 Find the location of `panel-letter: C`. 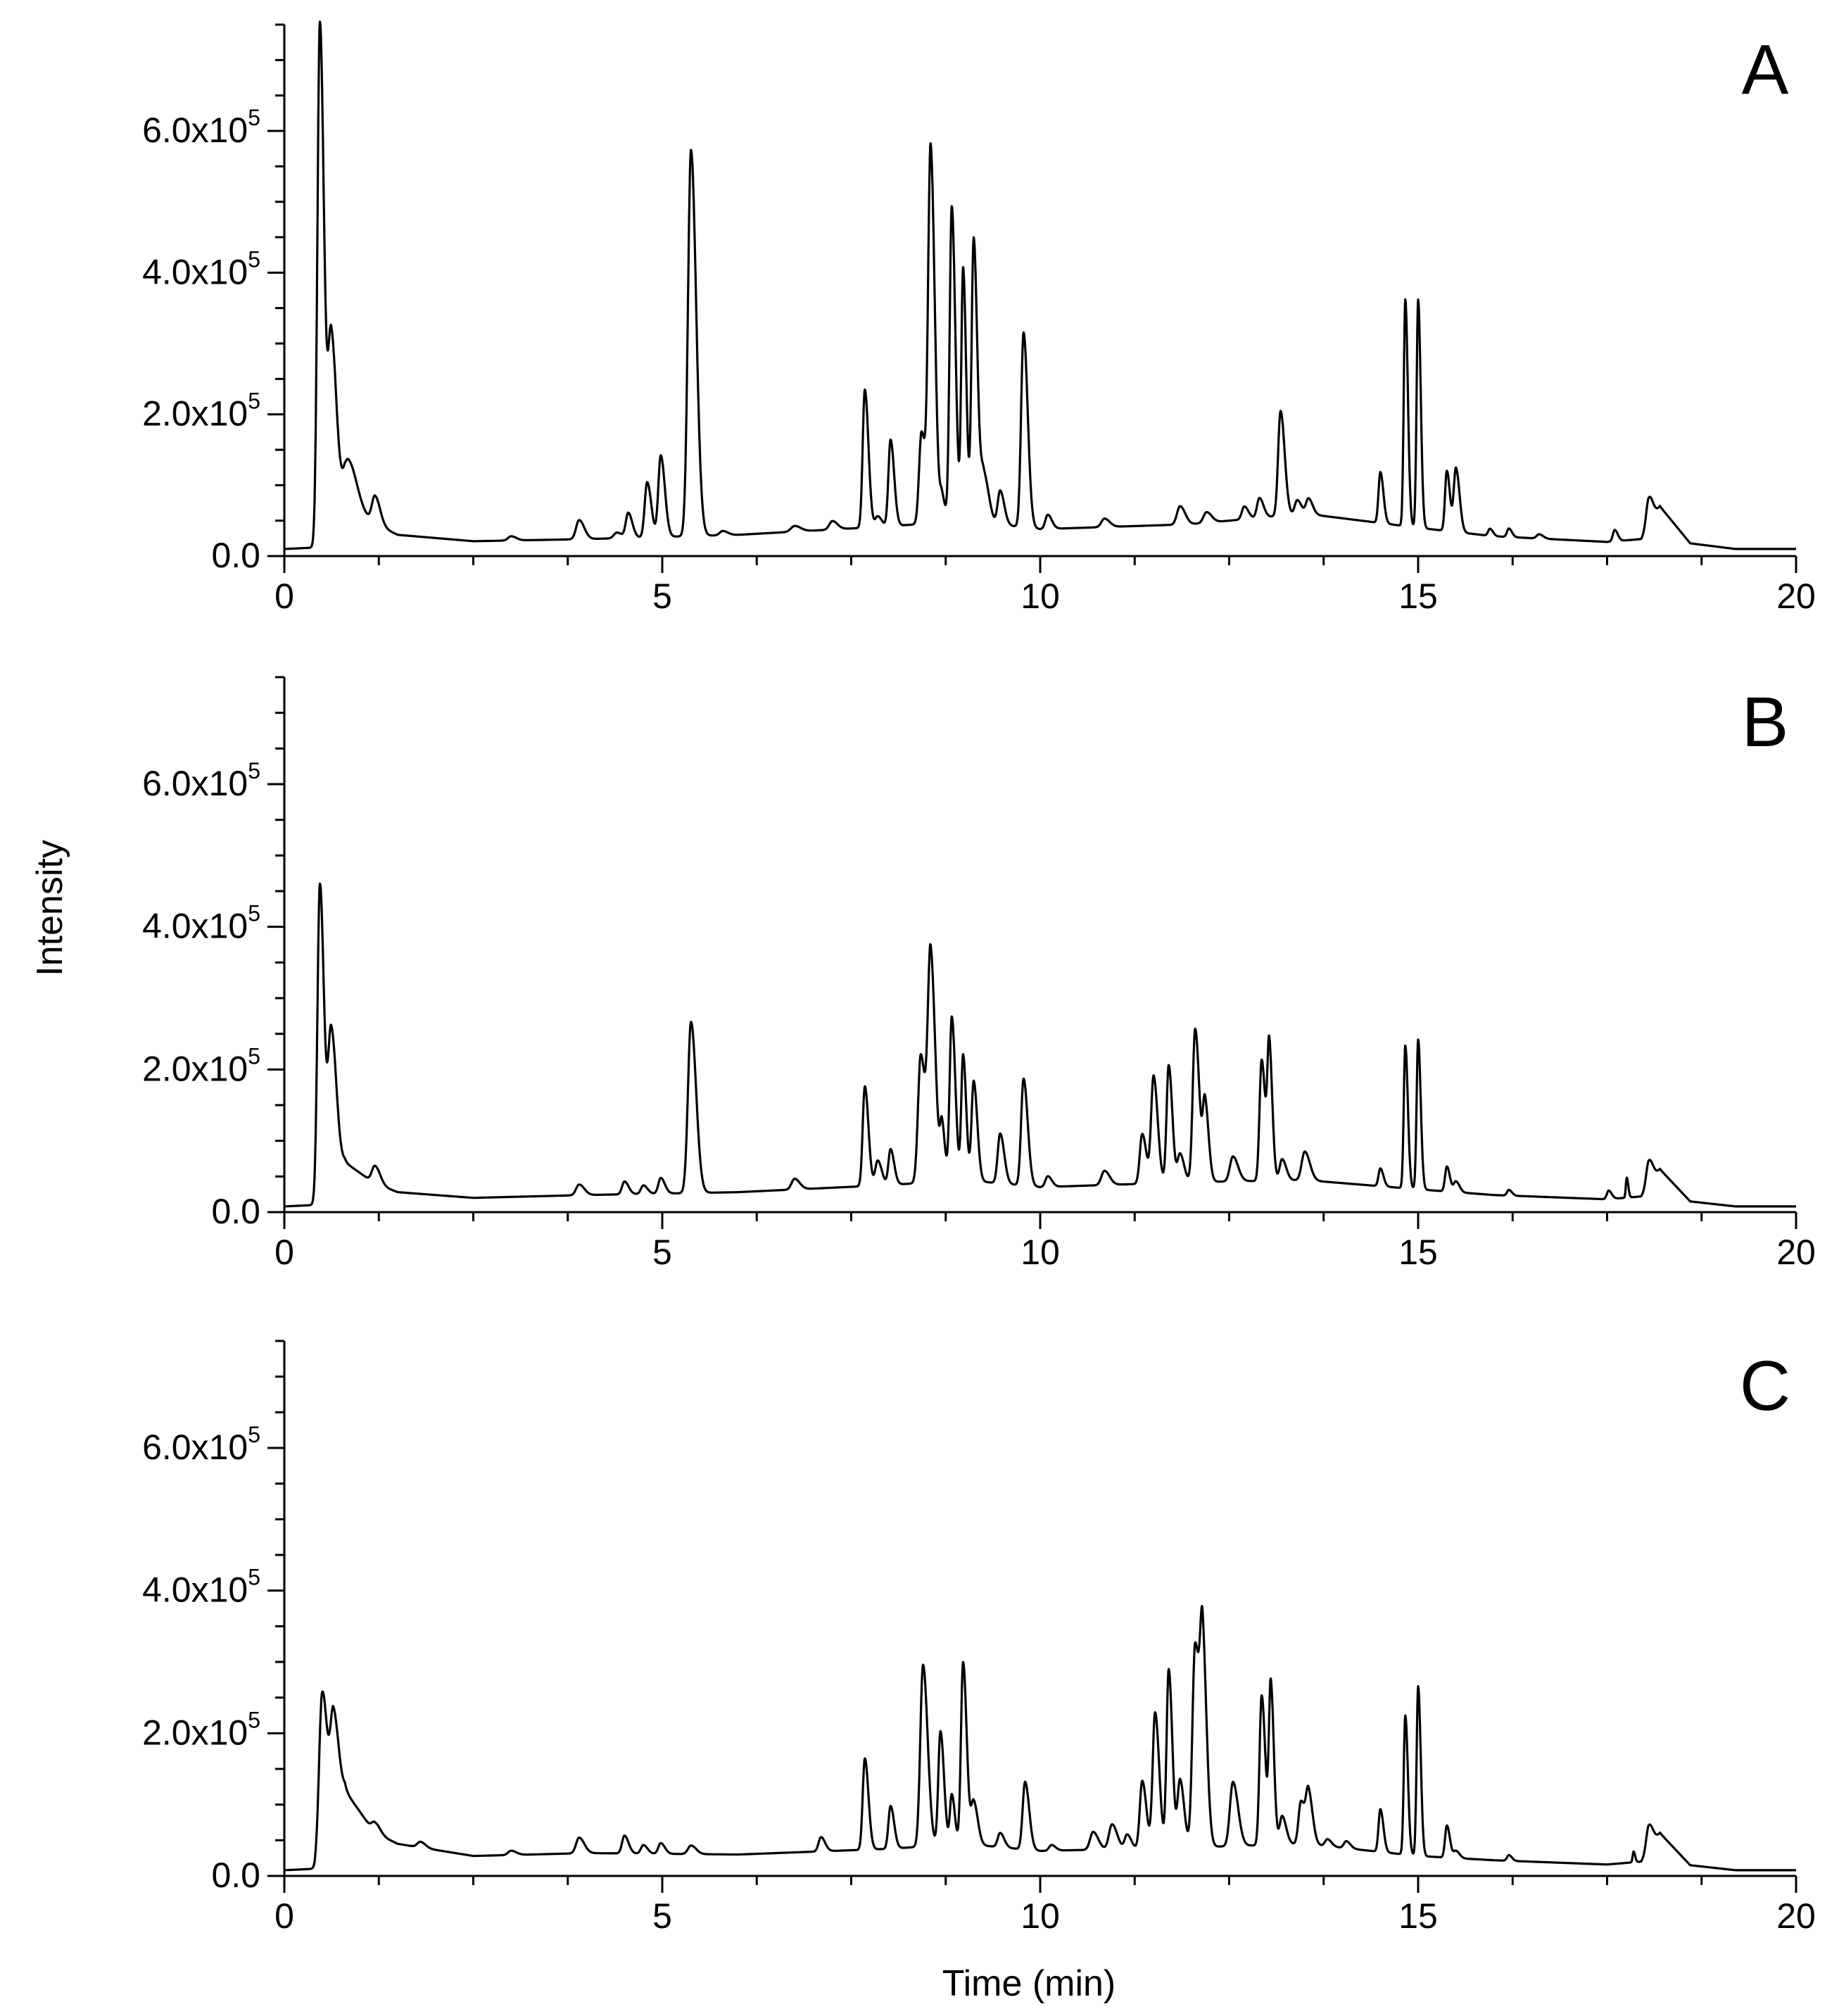

panel-letter: C is located at coordinates (1765, 1386).